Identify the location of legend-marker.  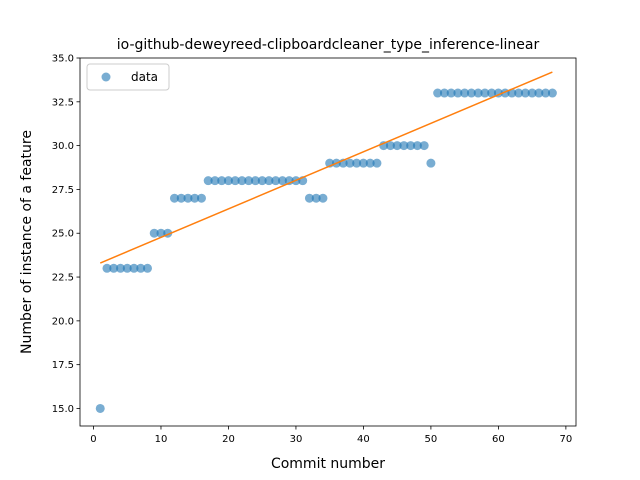
(106, 77).